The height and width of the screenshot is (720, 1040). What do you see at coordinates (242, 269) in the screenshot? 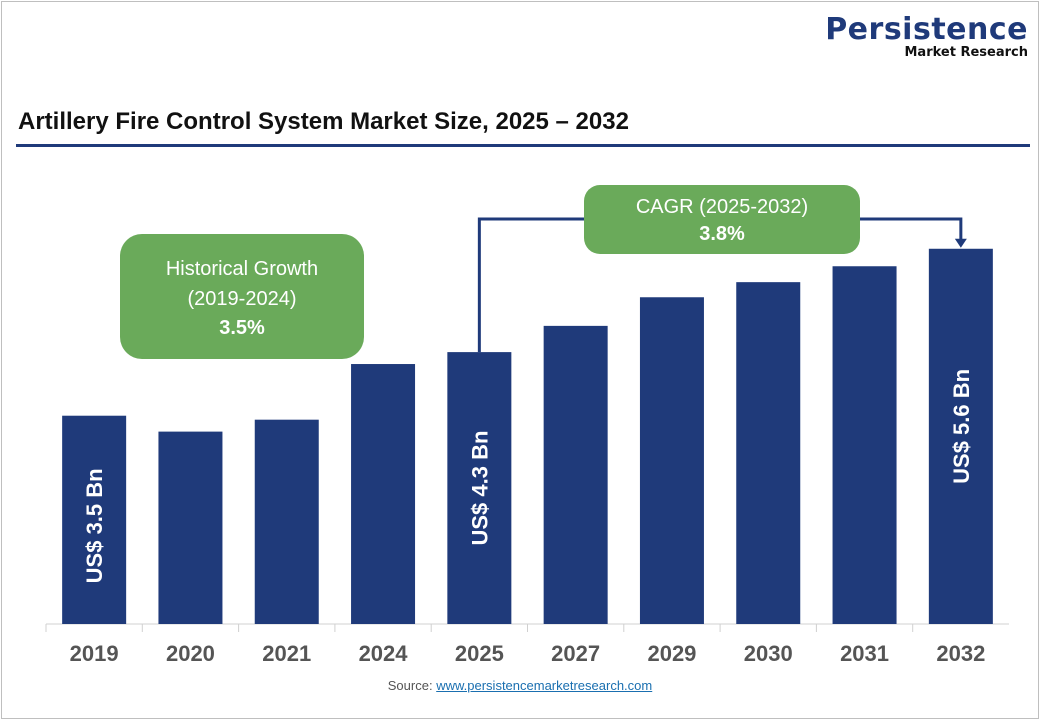
I see `historical-label: Historical Growth` at bounding box center [242, 269].